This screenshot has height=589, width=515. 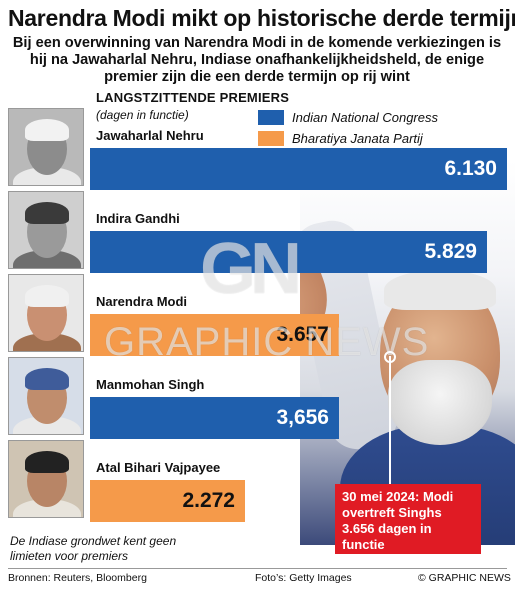 What do you see at coordinates (271, 138) in the screenshot?
I see `legend-swatch-bjp` at bounding box center [271, 138].